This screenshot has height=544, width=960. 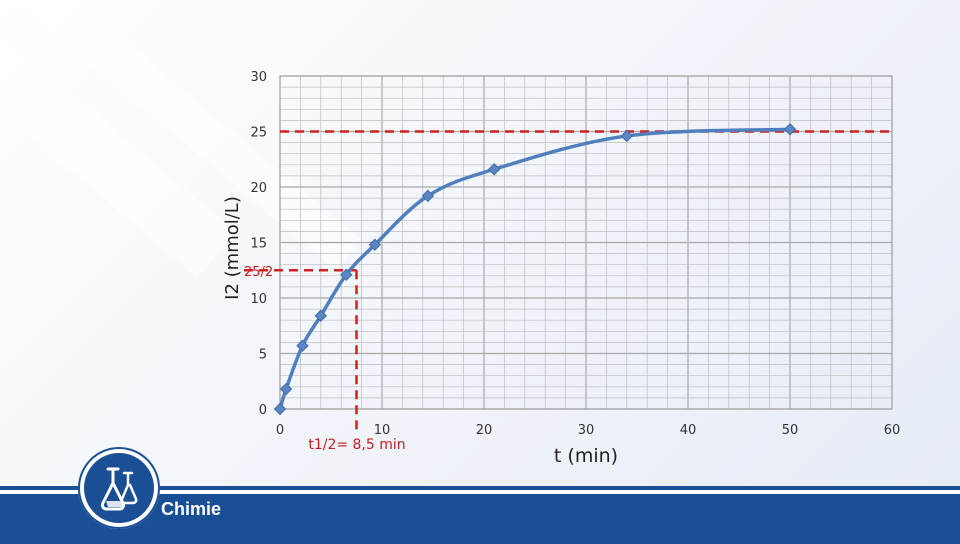 What do you see at coordinates (586, 456) in the screenshot?
I see `x-axis-label: t (min)` at bounding box center [586, 456].